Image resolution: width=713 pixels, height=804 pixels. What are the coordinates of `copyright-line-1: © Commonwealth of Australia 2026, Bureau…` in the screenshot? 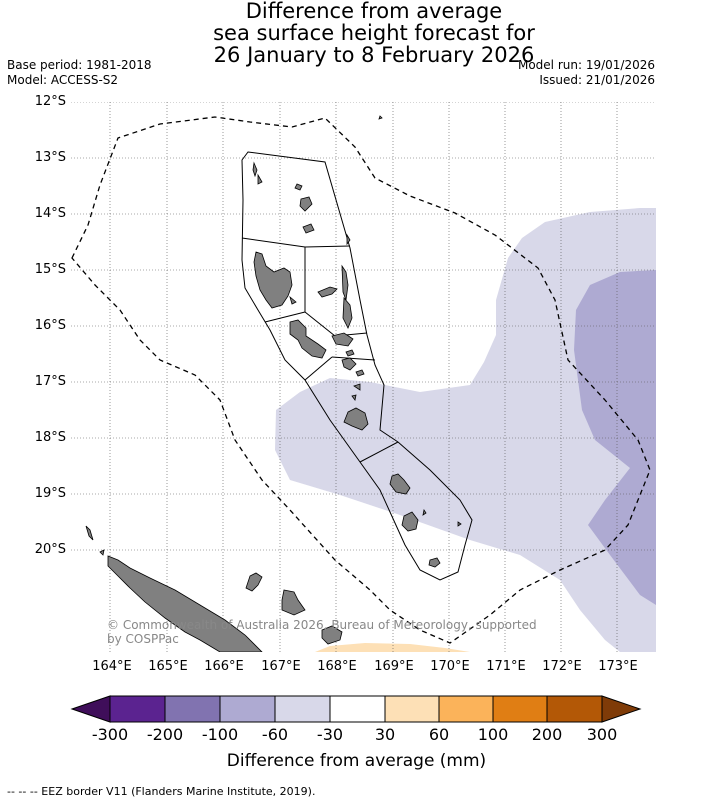 It's located at (322, 625).